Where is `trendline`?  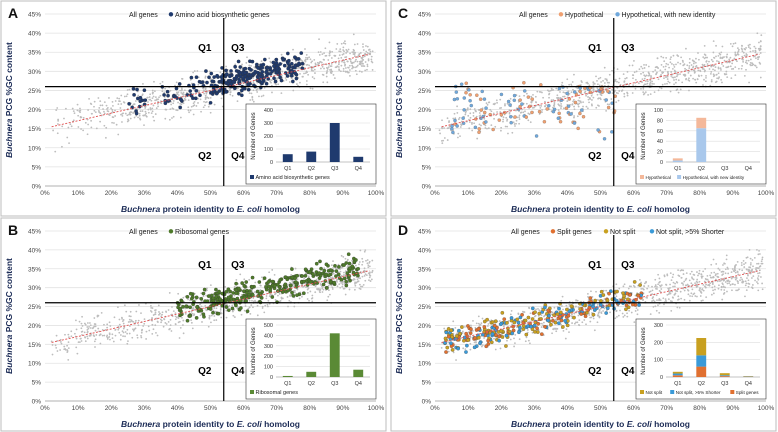 trendline is located at coordinates (210, 306).